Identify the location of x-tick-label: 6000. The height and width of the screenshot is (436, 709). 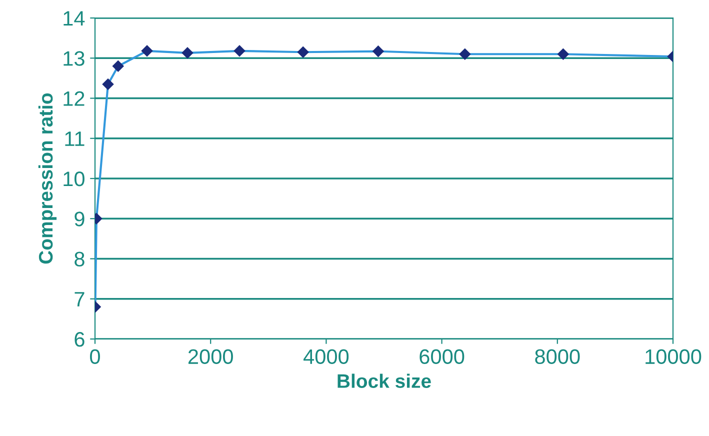
(442, 356).